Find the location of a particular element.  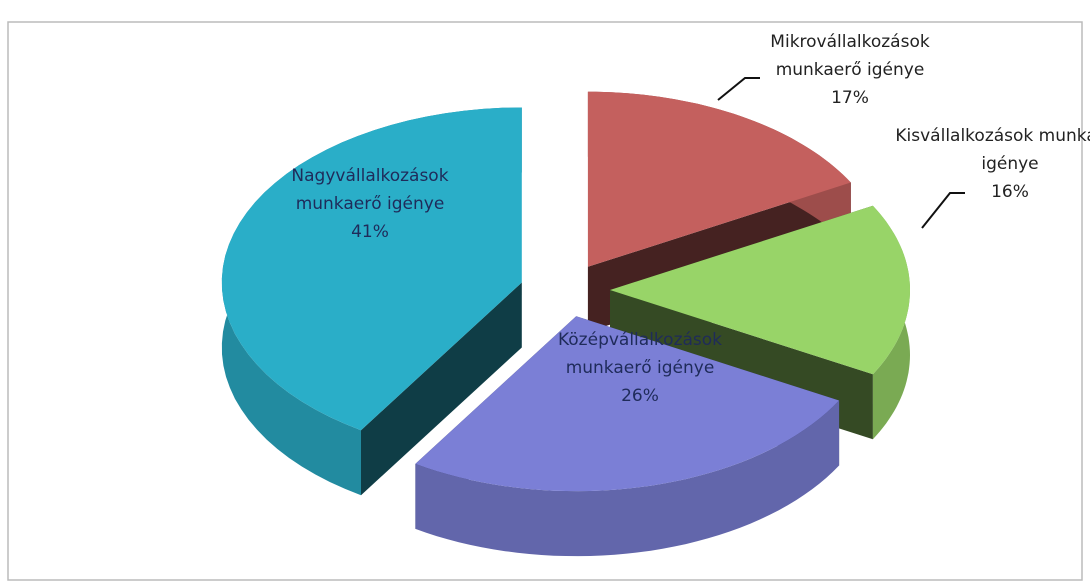

value-label: 41% is located at coordinates (370, 232).